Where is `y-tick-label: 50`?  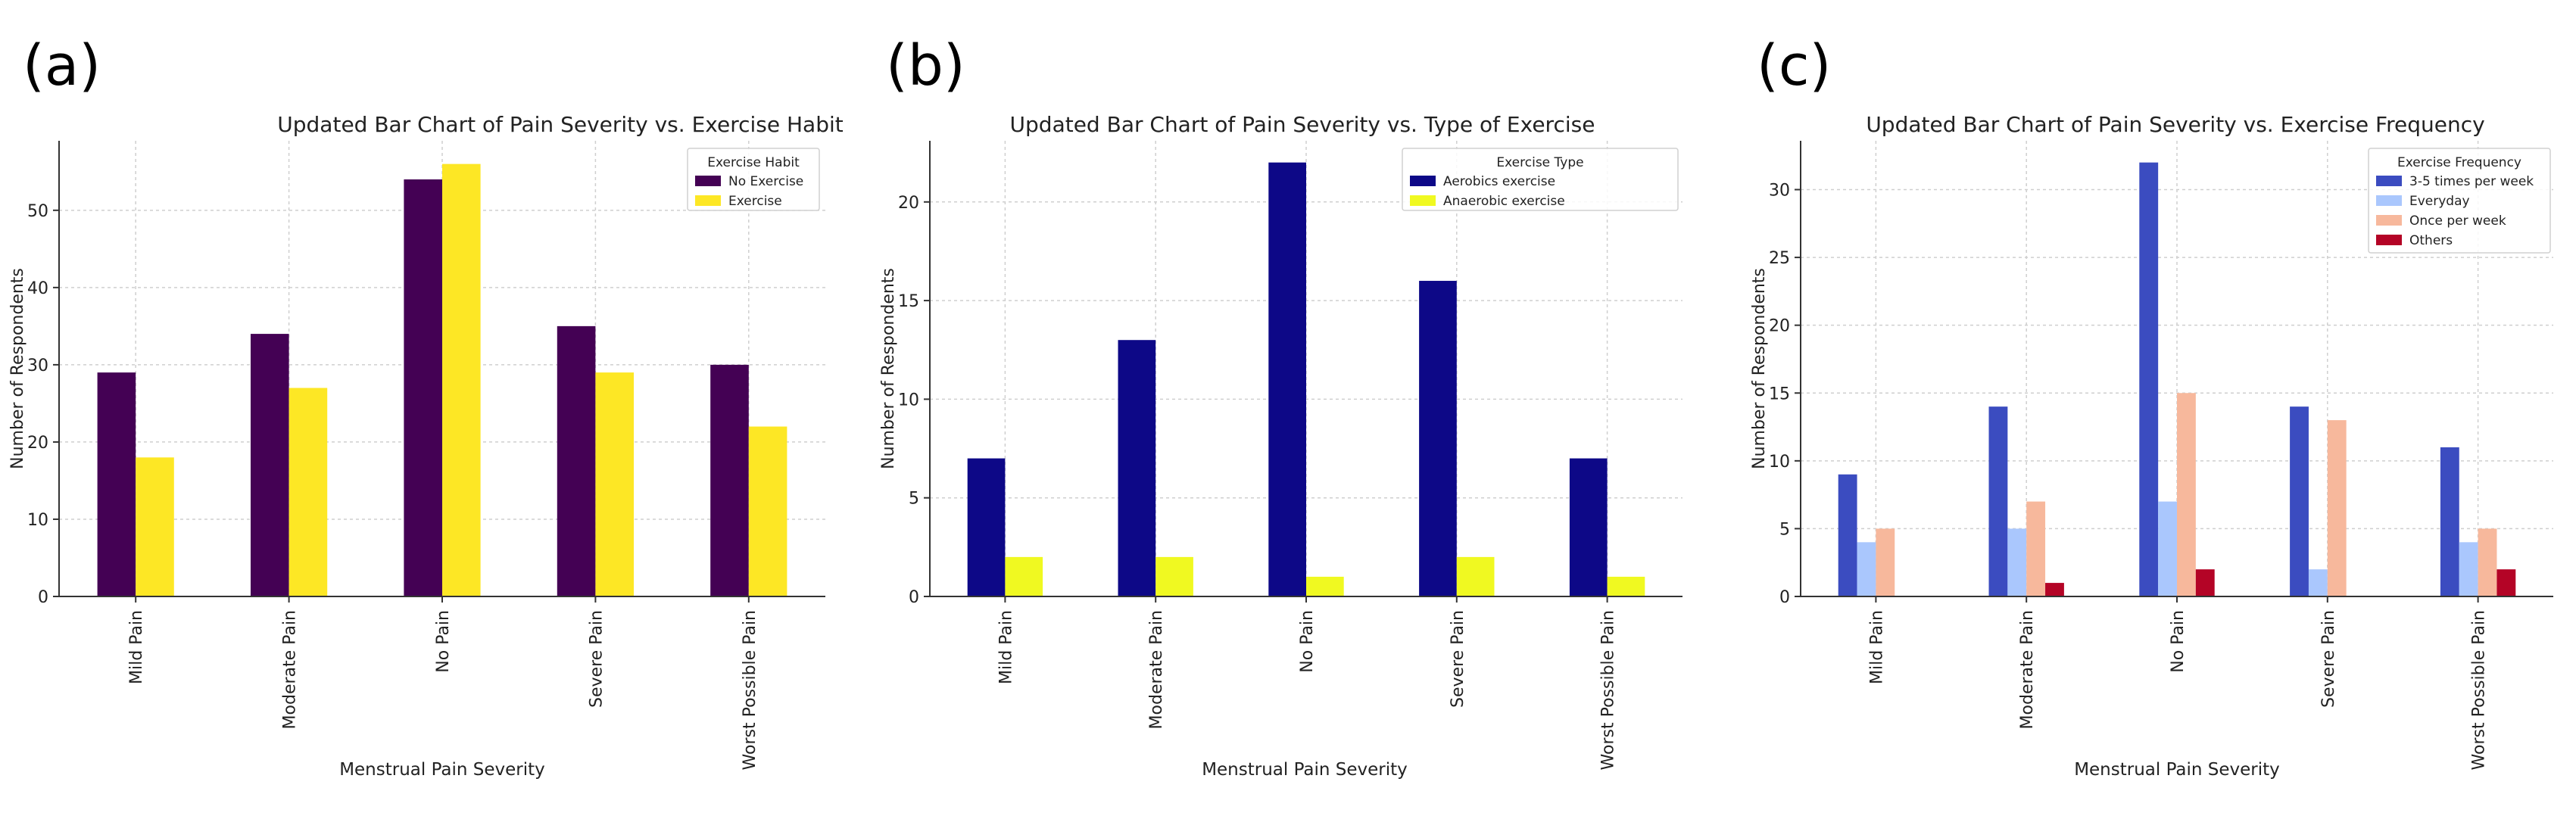
y-tick-label: 50 is located at coordinates (37, 211).